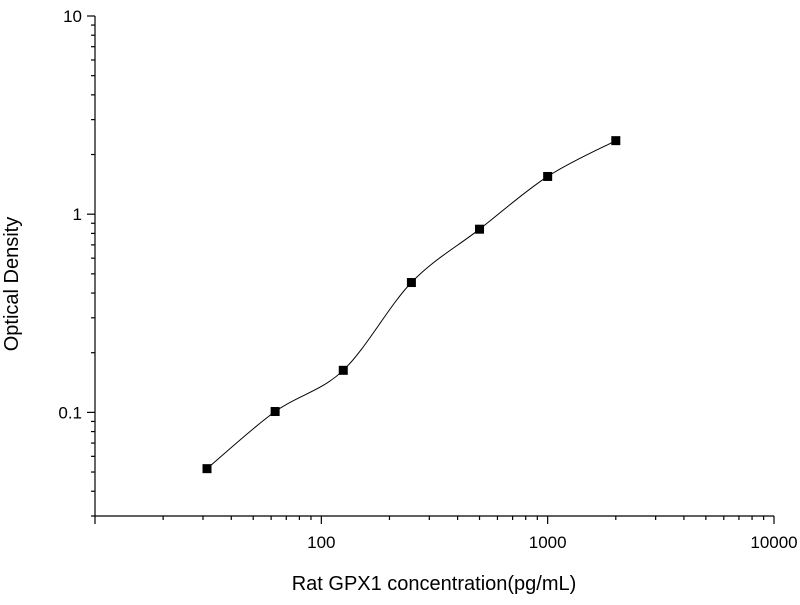  I want to click on y-tick-label: 0.1, so click(70, 412).